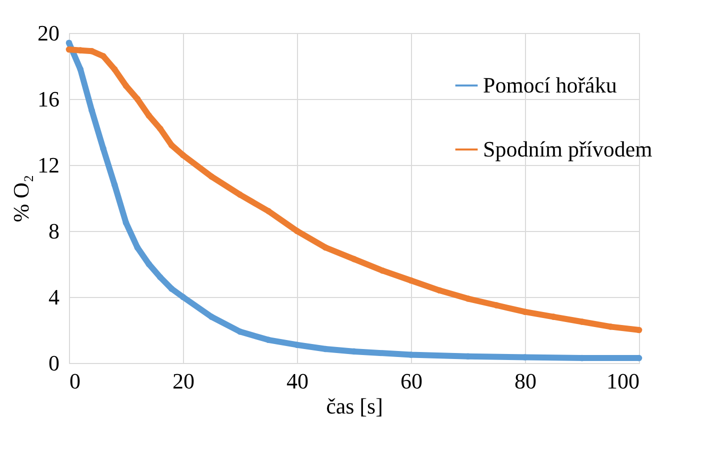  What do you see at coordinates (550, 85) in the screenshot?
I see `legend-label: Pomocí hořáku` at bounding box center [550, 85].